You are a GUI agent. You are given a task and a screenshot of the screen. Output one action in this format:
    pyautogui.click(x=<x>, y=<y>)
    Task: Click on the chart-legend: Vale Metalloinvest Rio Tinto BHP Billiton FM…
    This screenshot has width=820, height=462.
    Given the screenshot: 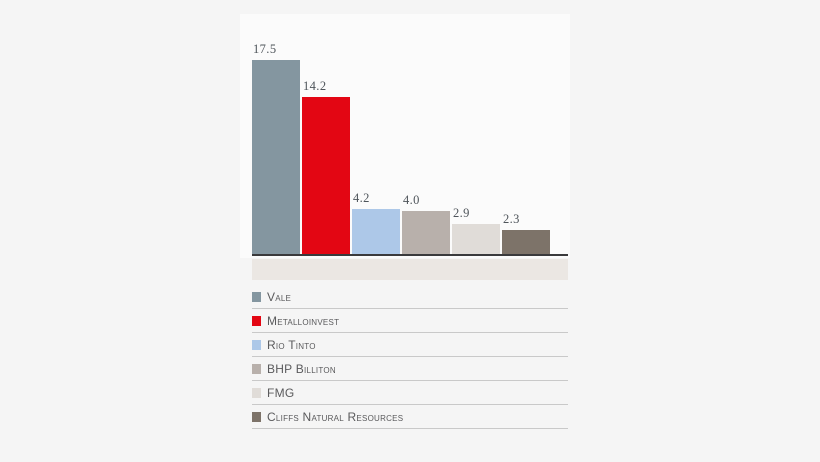 What is the action you would take?
    pyautogui.click(x=410, y=357)
    